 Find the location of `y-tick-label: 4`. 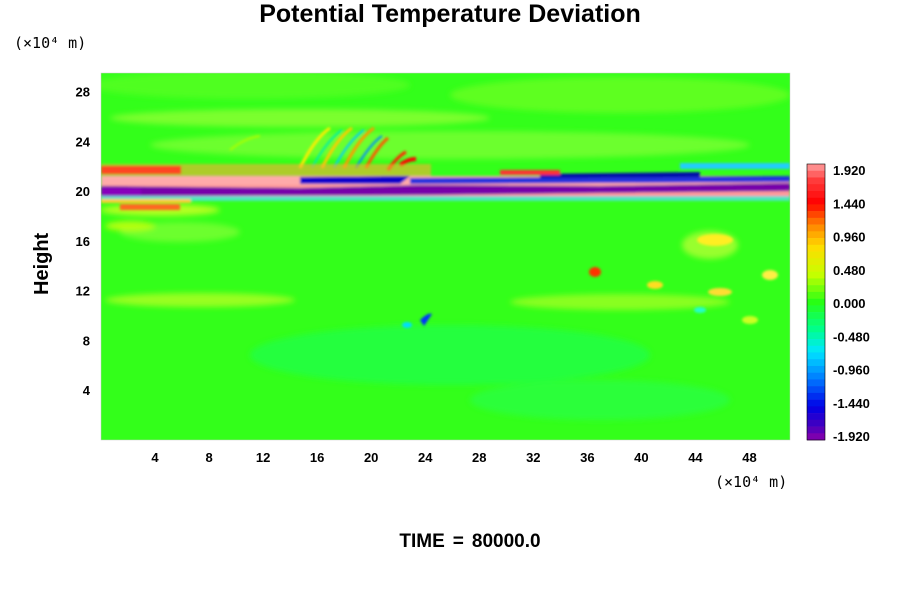

y-tick-label: 4 is located at coordinates (87, 390).